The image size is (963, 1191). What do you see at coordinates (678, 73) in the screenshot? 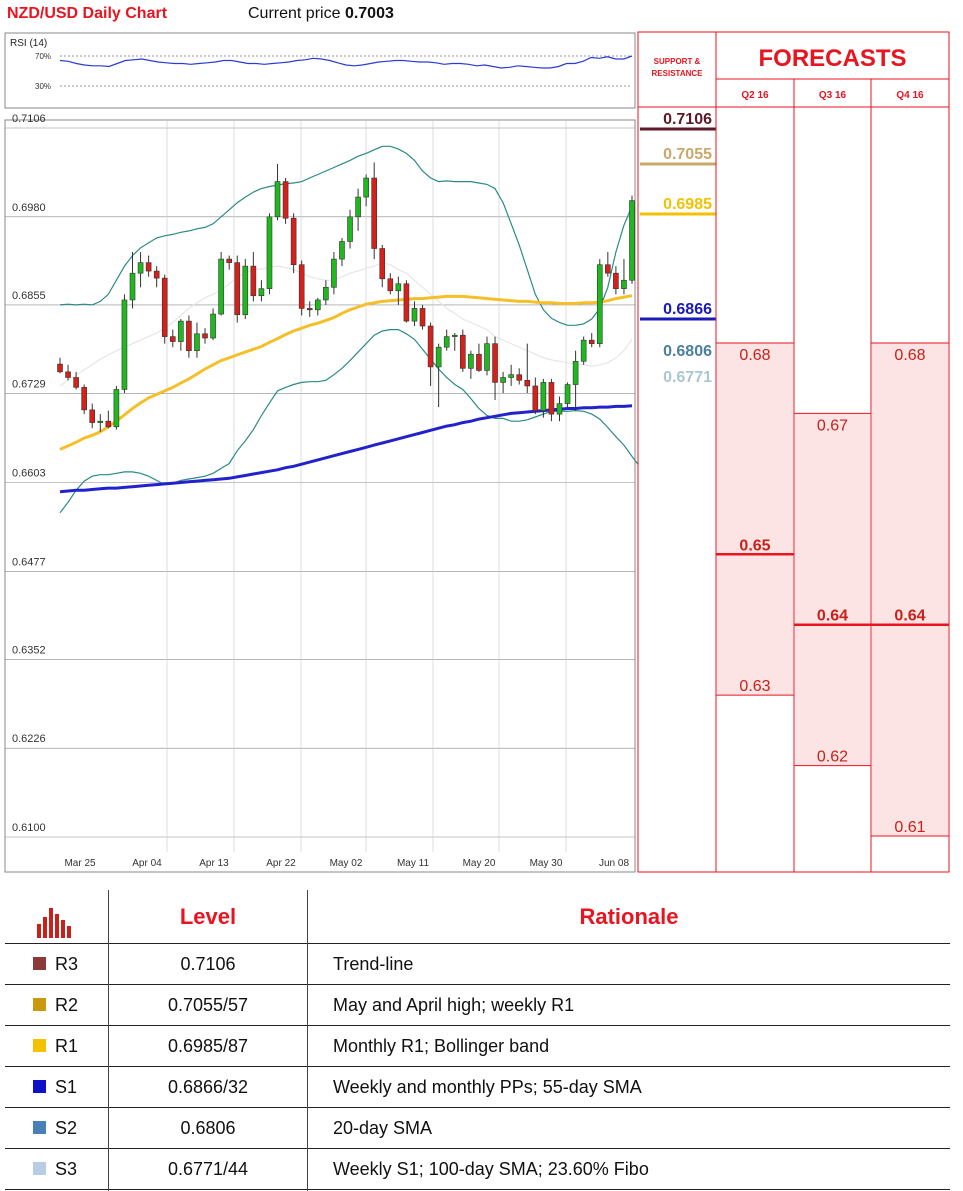
I see `sr-label: RESISTANCE` at bounding box center [678, 73].